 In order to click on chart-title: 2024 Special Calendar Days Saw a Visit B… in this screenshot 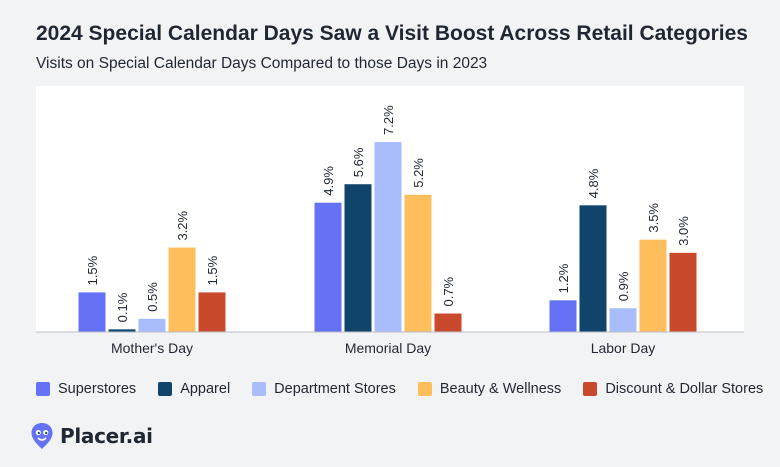, I will do `click(392, 33)`.